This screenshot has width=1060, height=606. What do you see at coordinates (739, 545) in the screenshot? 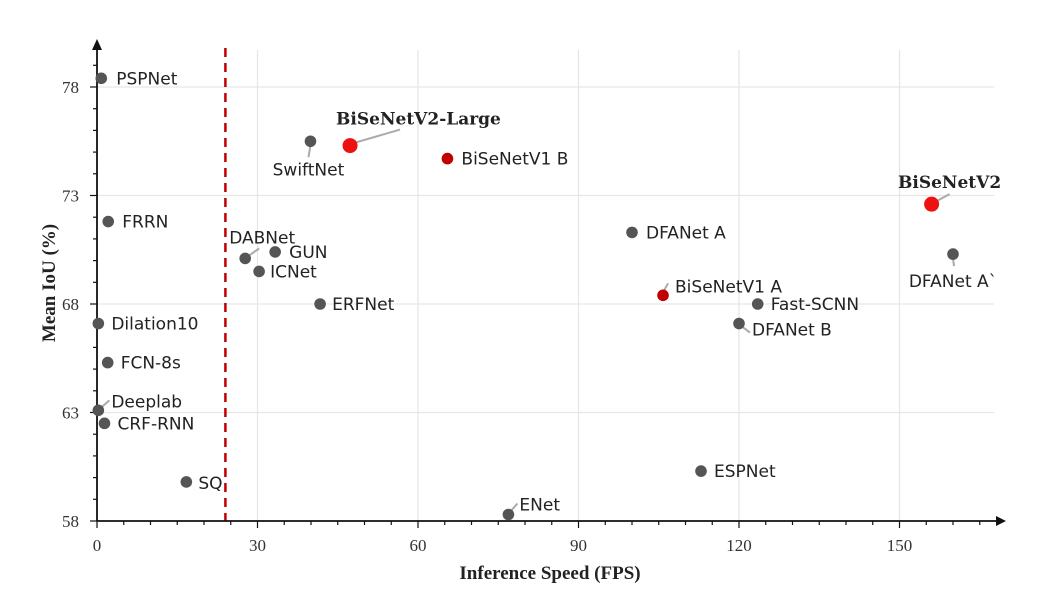
I see `x-tick-label: 120` at bounding box center [739, 545].